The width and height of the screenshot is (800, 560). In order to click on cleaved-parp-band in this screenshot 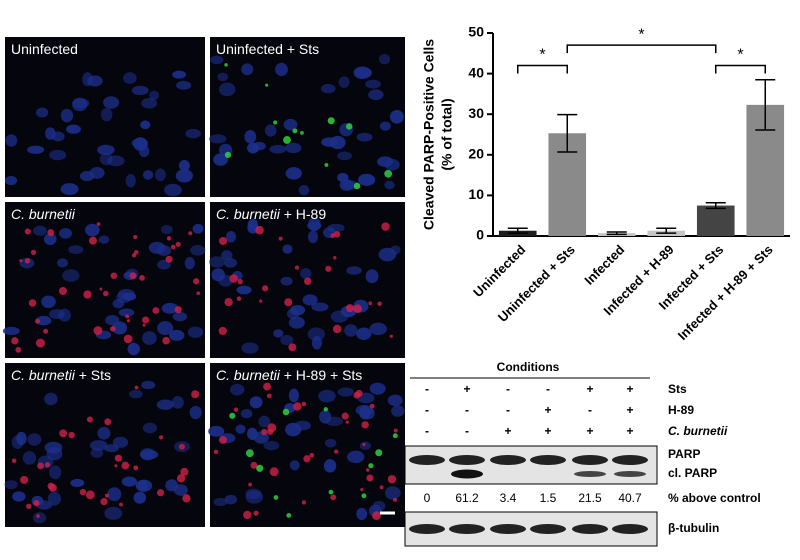, I will do `click(630, 474)`.